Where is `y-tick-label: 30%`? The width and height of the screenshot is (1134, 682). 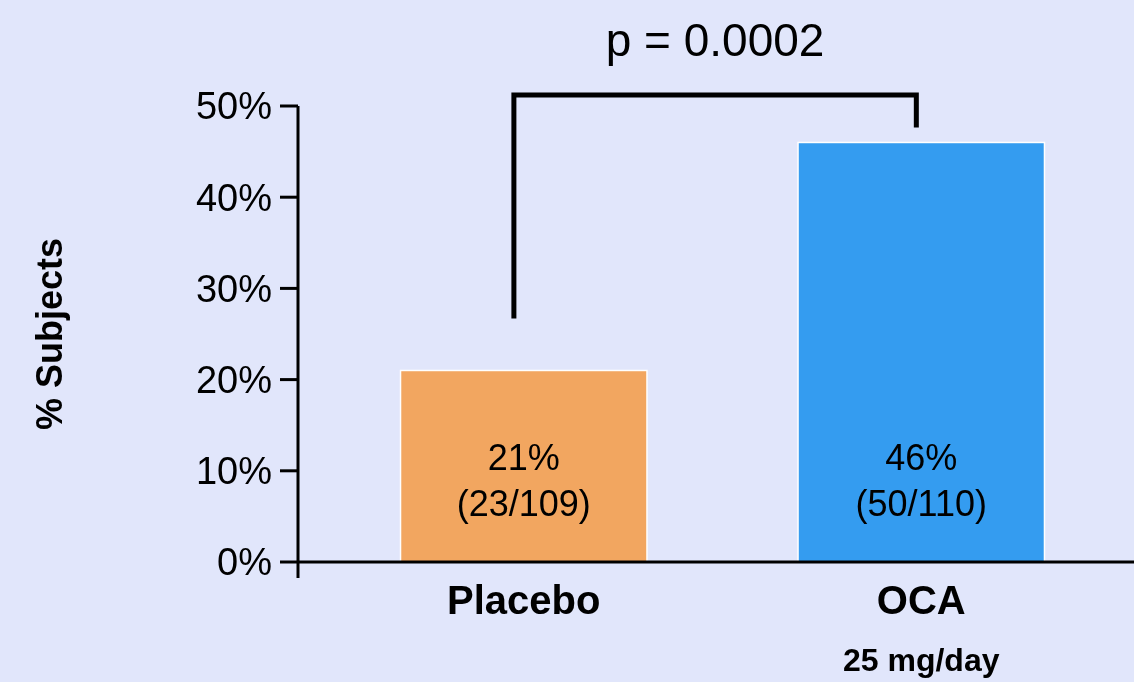
y-tick-label: 30% is located at coordinates (233, 288).